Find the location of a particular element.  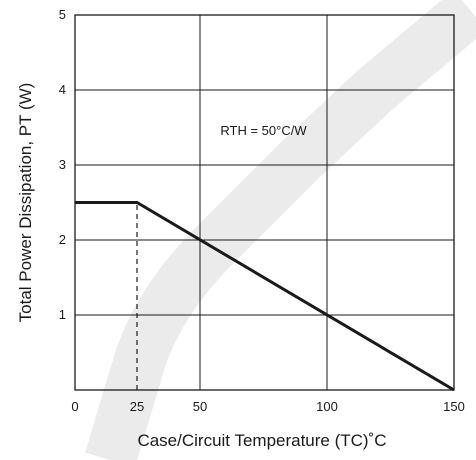

y-tick-labels: 1 2 3 4 5 is located at coordinates (62, 164).